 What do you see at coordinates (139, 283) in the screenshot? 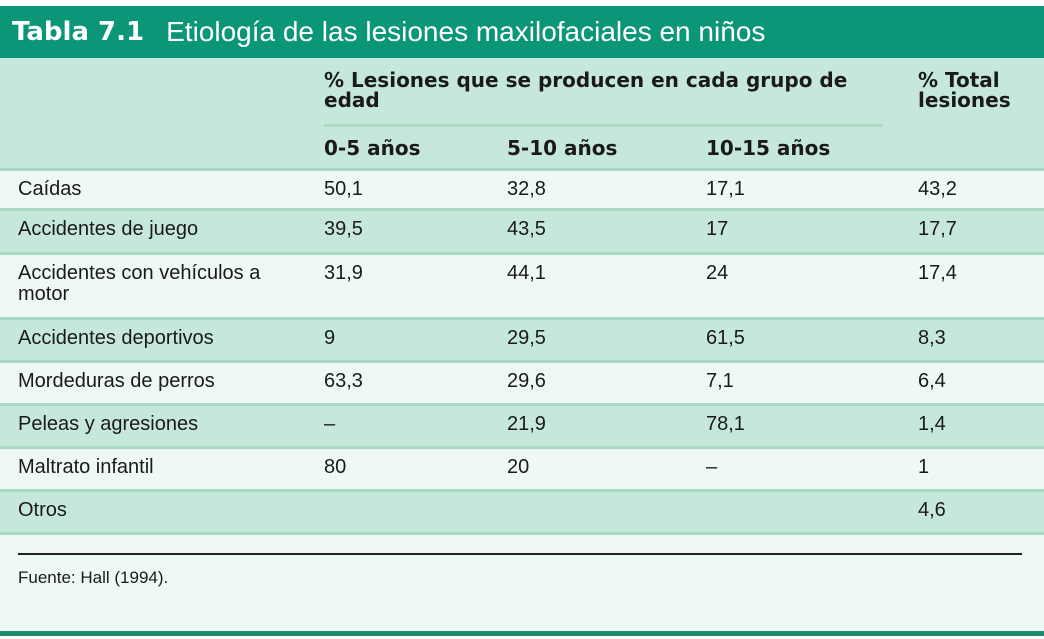
I see `row-label: Accidentes con vehículos a motor` at bounding box center [139, 283].